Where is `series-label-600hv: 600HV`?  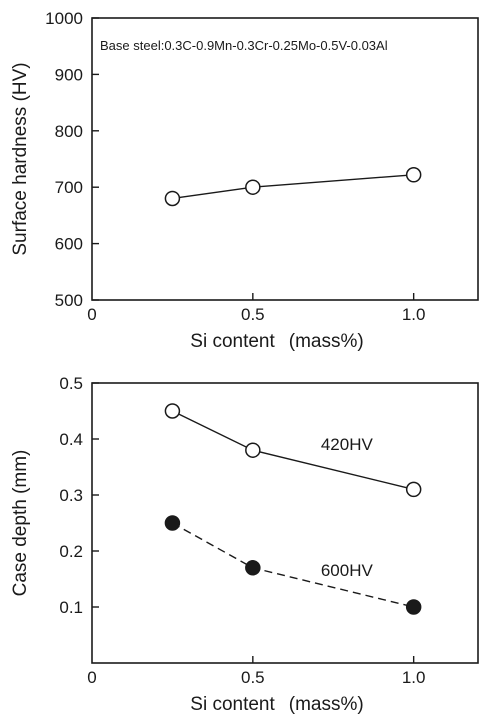
series-label-600hv: 600HV is located at coordinates (347, 570).